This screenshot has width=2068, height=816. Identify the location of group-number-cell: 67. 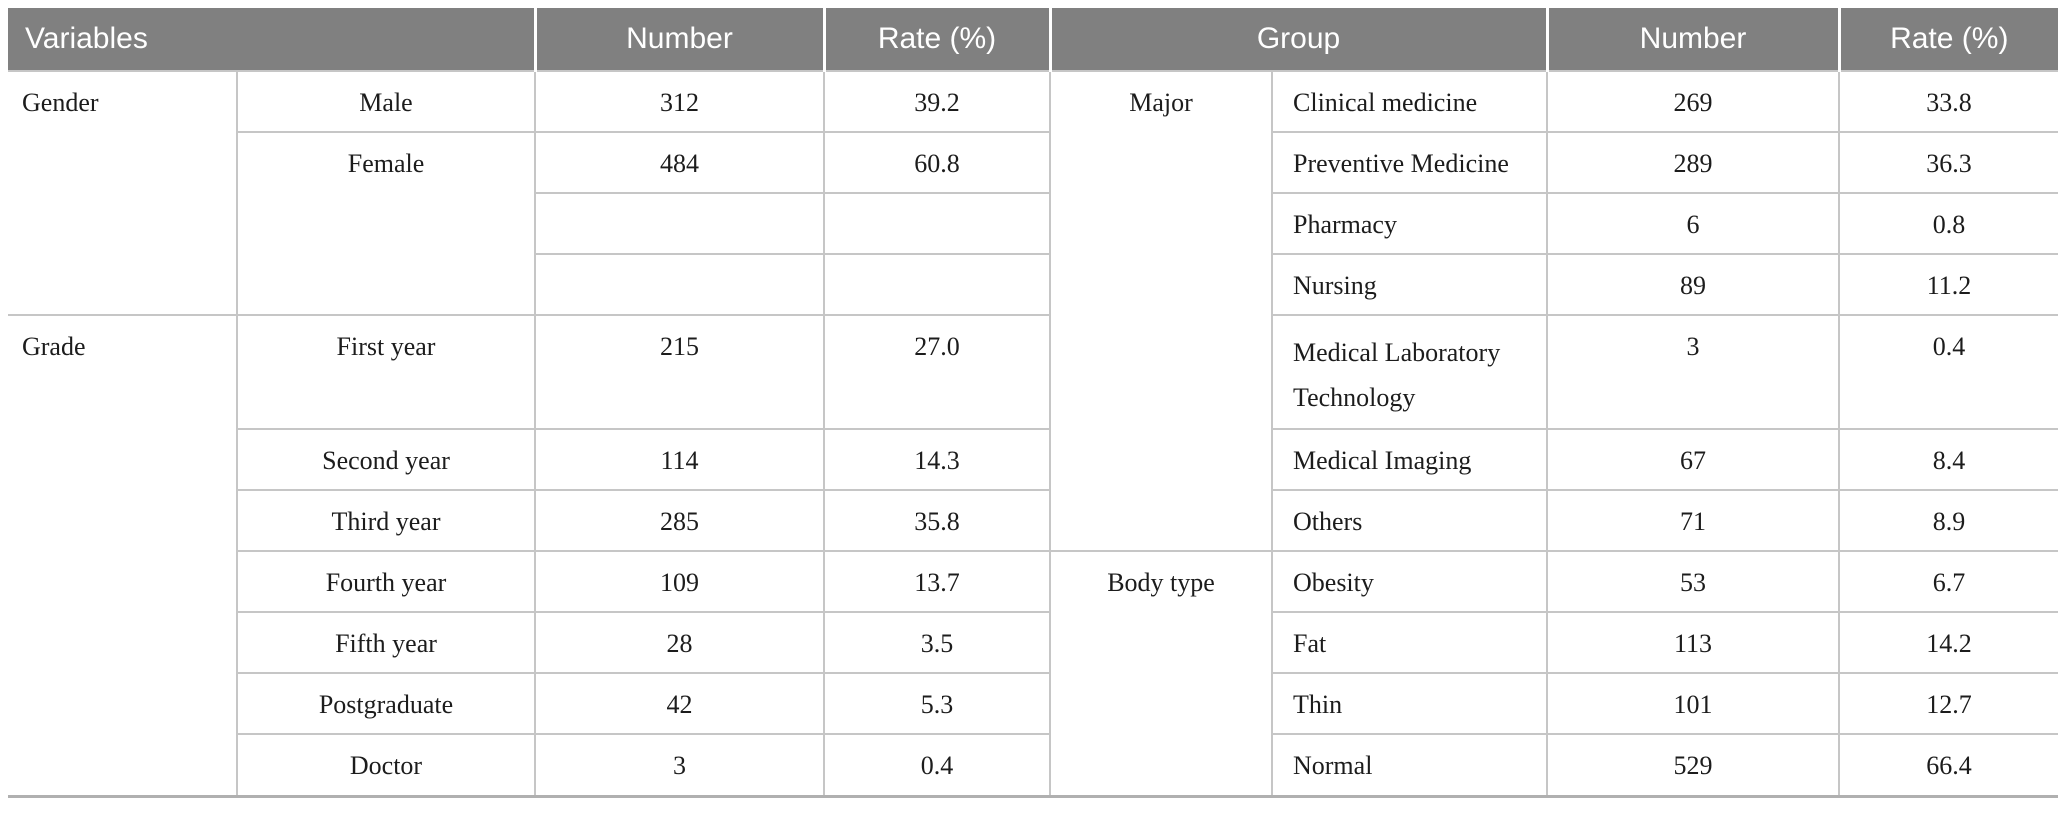
(1693, 459).